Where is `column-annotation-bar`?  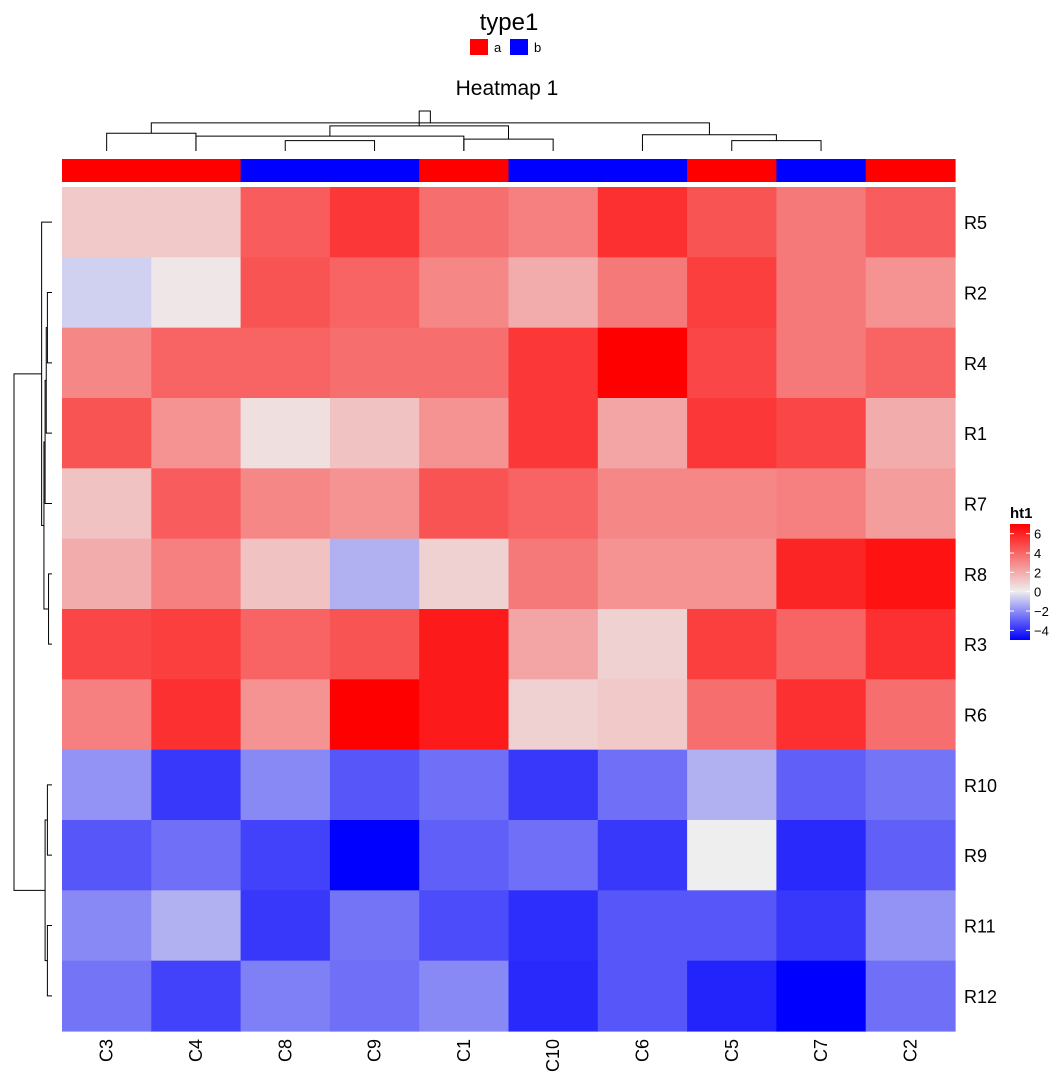
column-annotation-bar is located at coordinates (509, 170).